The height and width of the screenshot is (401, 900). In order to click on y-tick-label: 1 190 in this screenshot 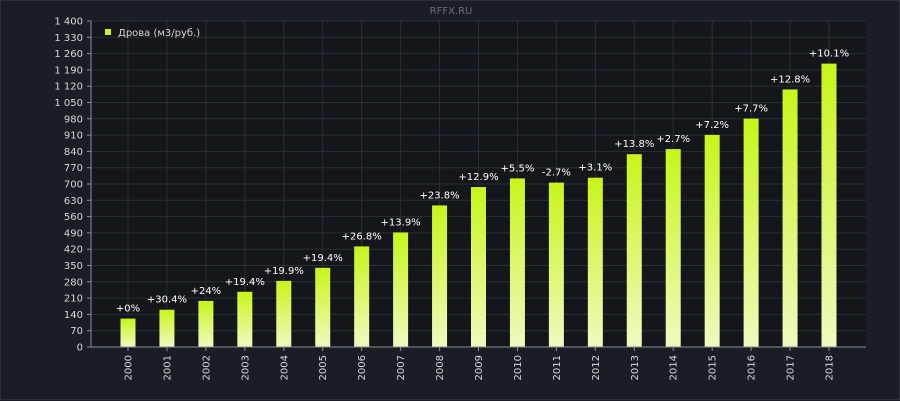, I will do `click(68, 70)`.